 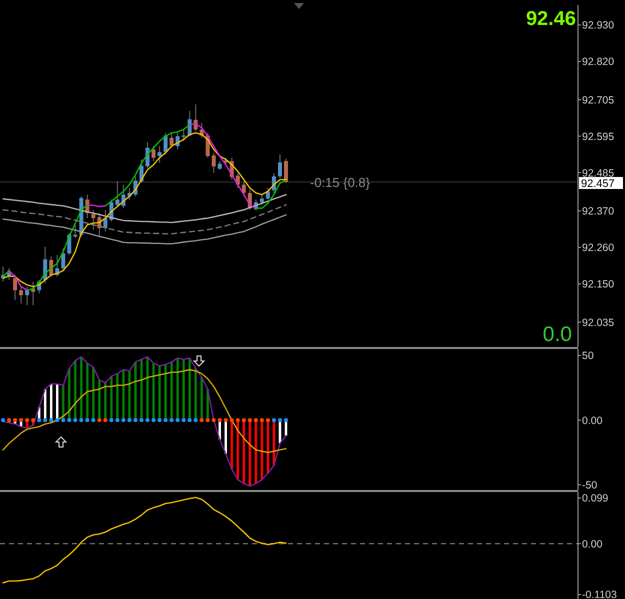 What do you see at coordinates (598, 248) in the screenshot?
I see `y-tick-label: 92.260` at bounding box center [598, 248].